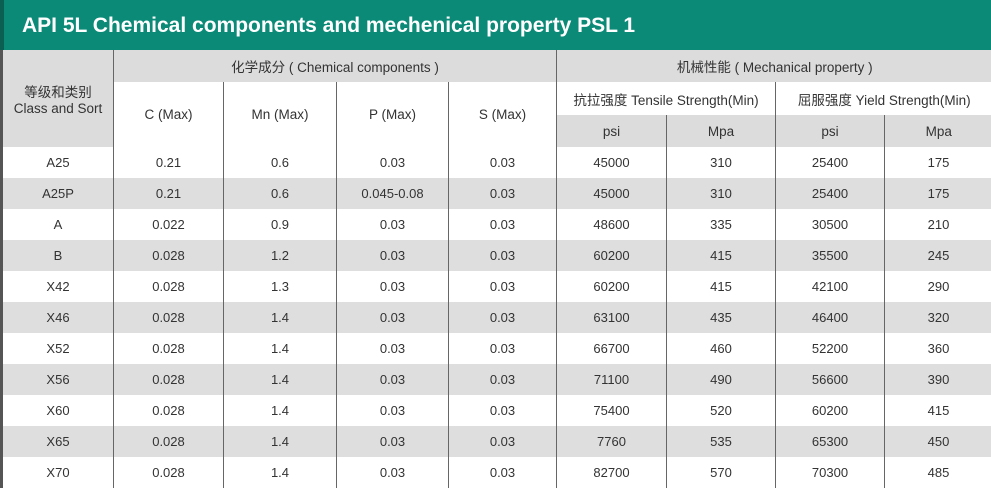  I want to click on cell-tensile-mpa: 435, so click(721, 317).